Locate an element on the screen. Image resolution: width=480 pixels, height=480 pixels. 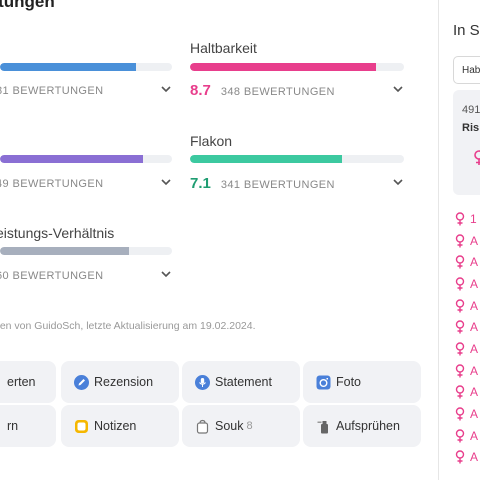
metric-title-price-value: eistungs-Verhältnis is located at coordinates (57, 233).